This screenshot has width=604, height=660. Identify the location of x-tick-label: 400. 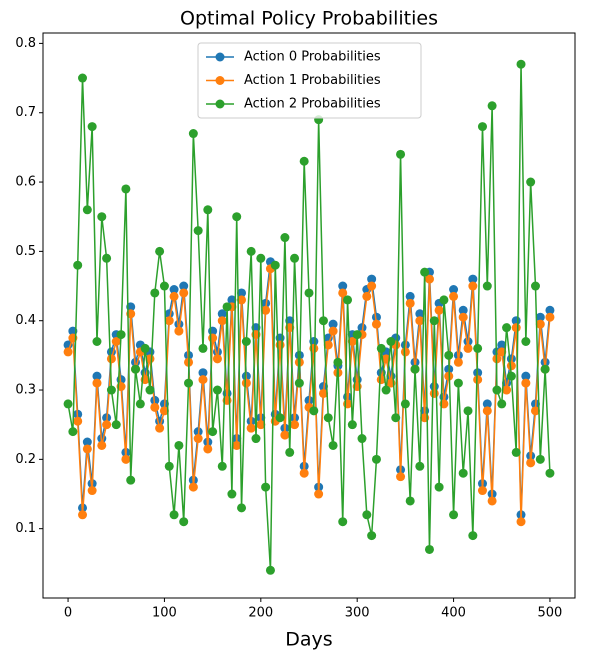
(453, 613).